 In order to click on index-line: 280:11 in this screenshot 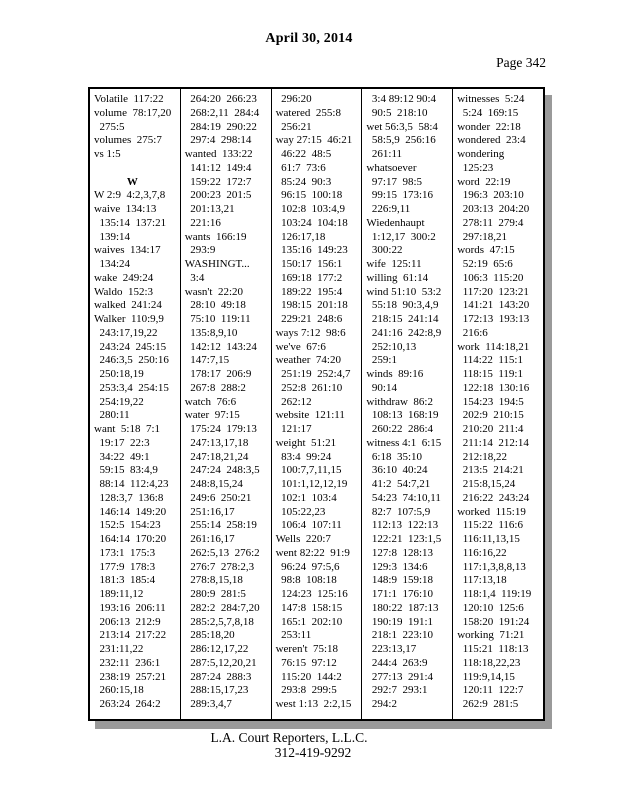, I will do `click(112, 415)`.